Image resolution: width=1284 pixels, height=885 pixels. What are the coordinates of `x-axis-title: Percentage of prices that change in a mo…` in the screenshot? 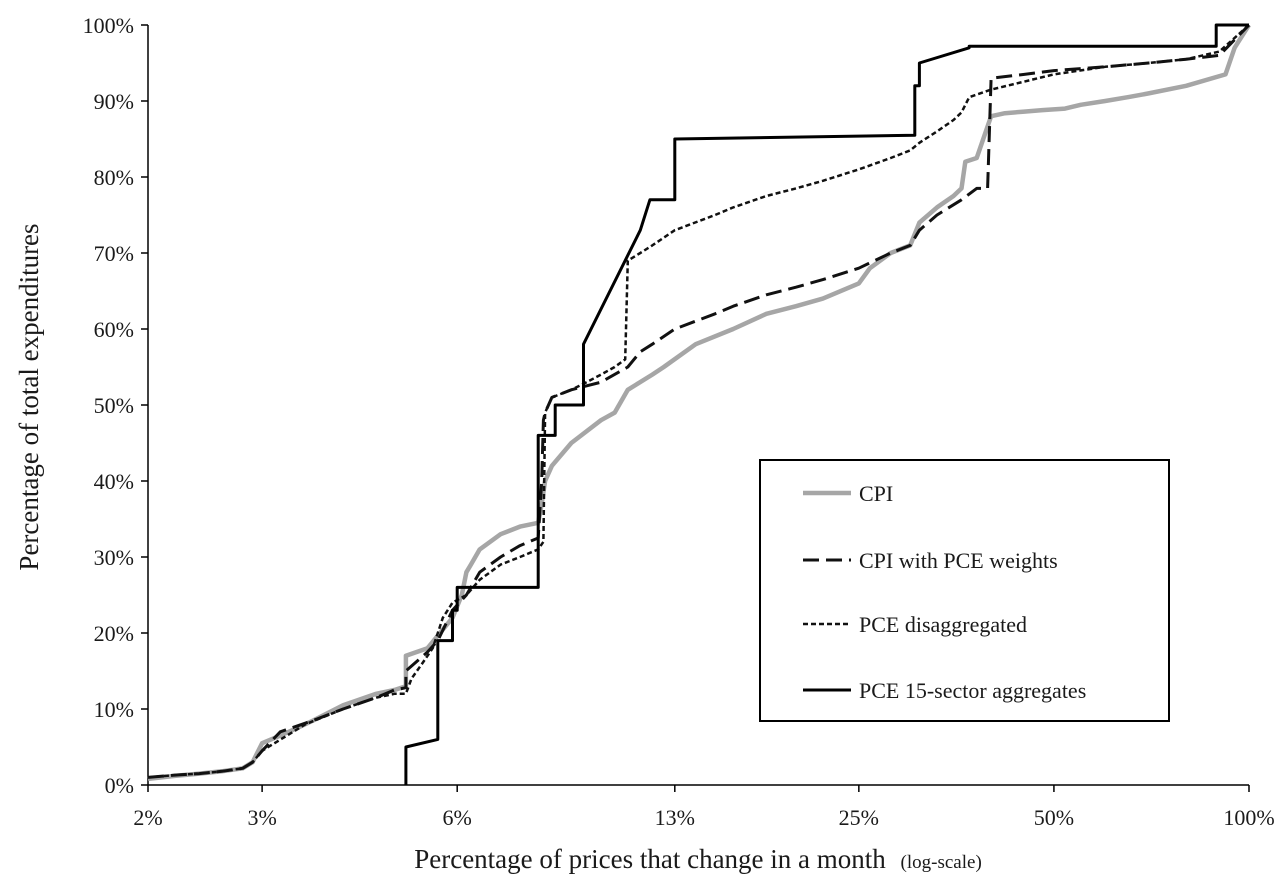 It's located at (698, 859).